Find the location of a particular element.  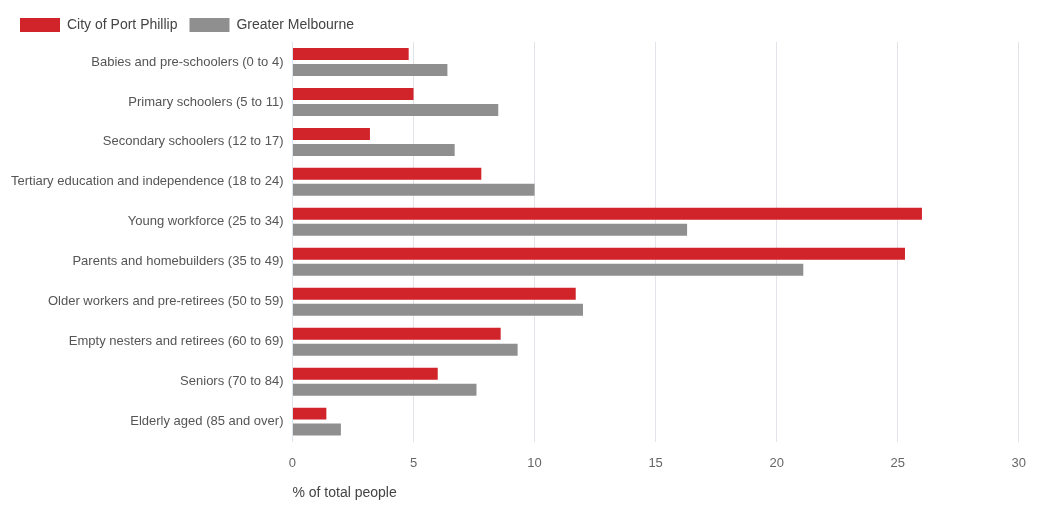

x-tick-label: 15 is located at coordinates (655, 462).